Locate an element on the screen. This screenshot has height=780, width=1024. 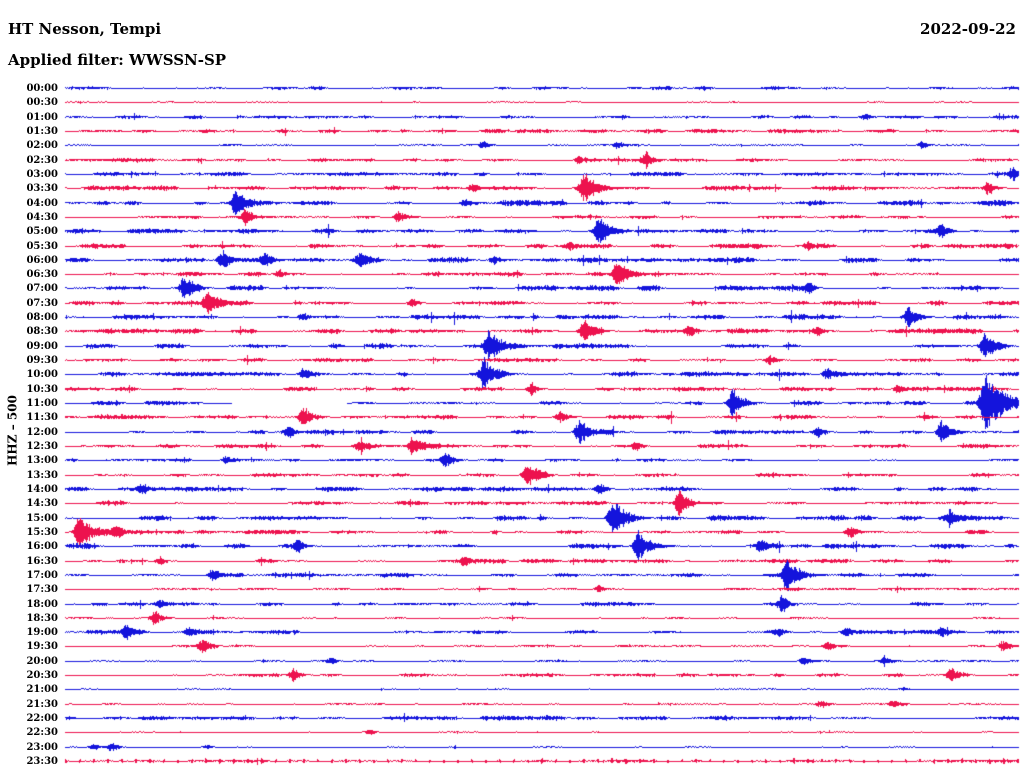
trace-time-label: 23:00 is located at coordinates (42, 747).